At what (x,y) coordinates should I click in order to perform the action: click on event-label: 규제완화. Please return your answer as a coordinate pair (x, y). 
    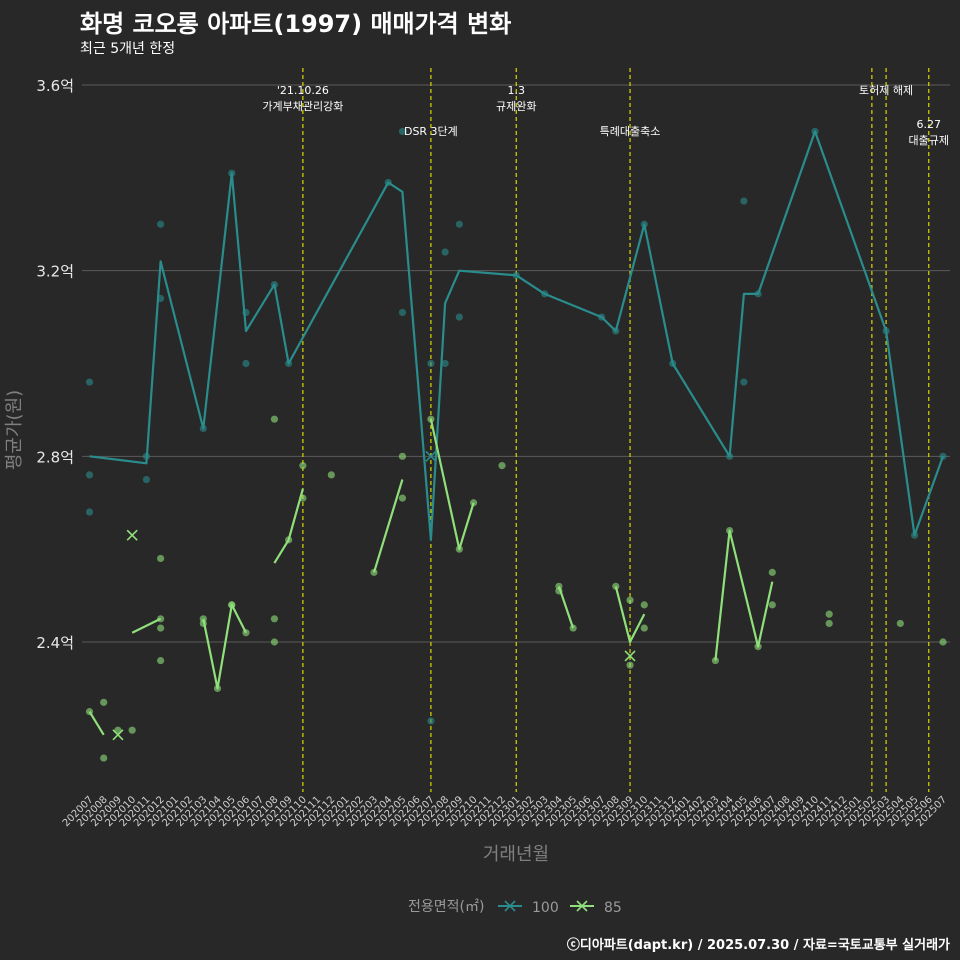
    Looking at the image, I should click on (516, 106).